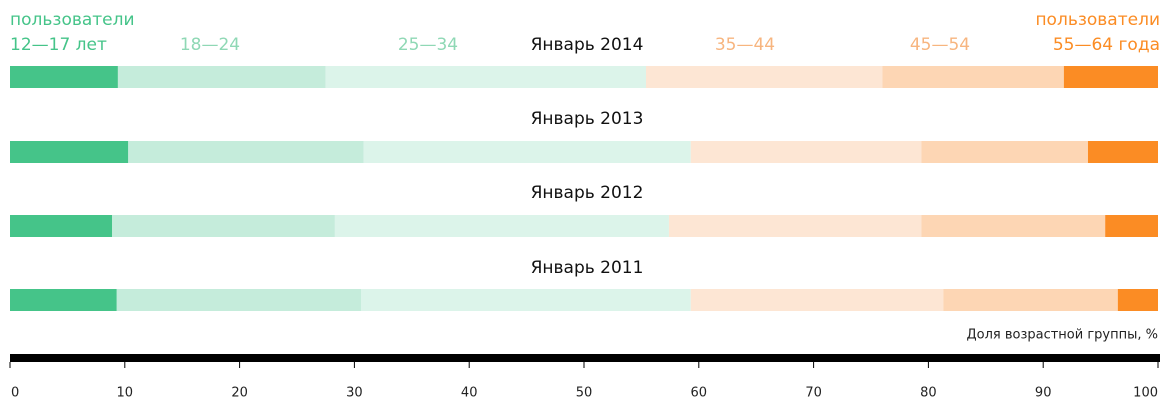 The width and height of the screenshot is (1167, 401). Describe the element at coordinates (587, 119) in the screenshot. I see `row-title: Январь 2013` at that location.